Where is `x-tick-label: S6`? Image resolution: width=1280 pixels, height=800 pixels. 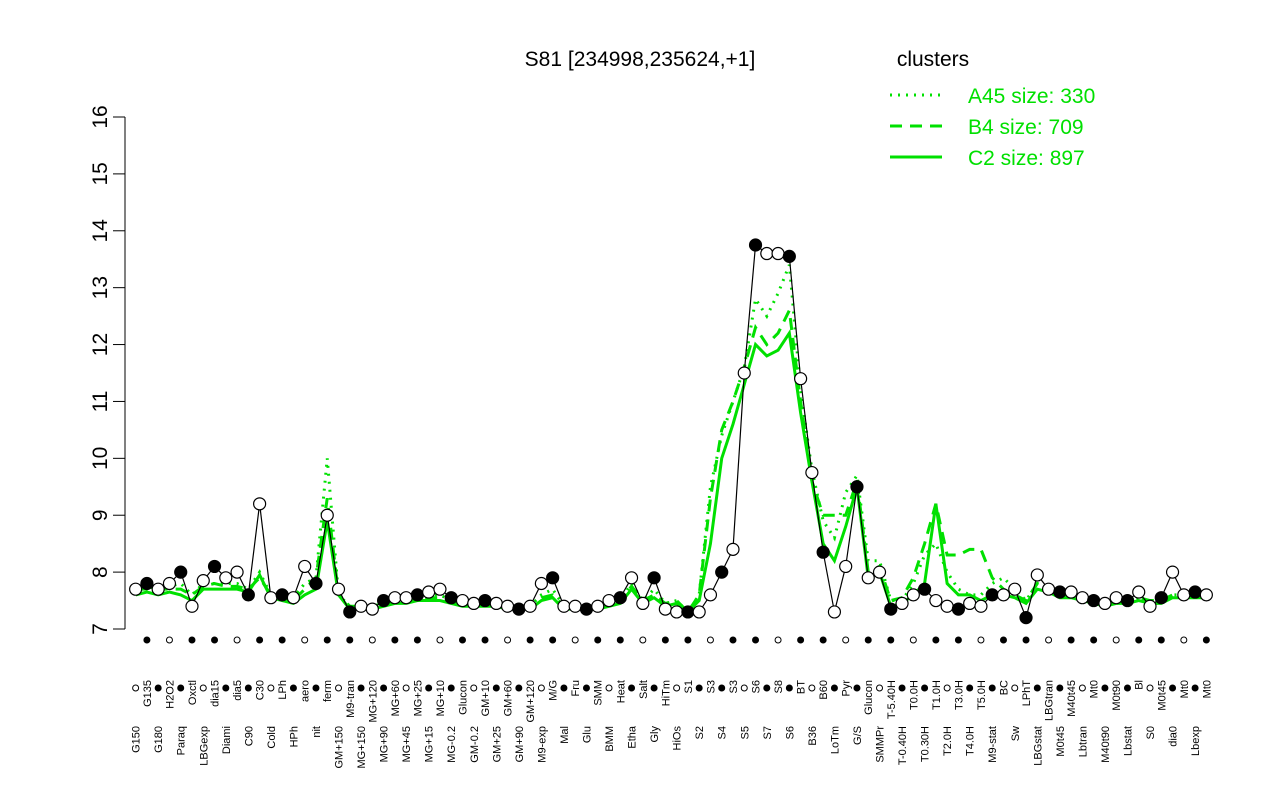 x-tick-label: S6 is located at coordinates (757, 686).